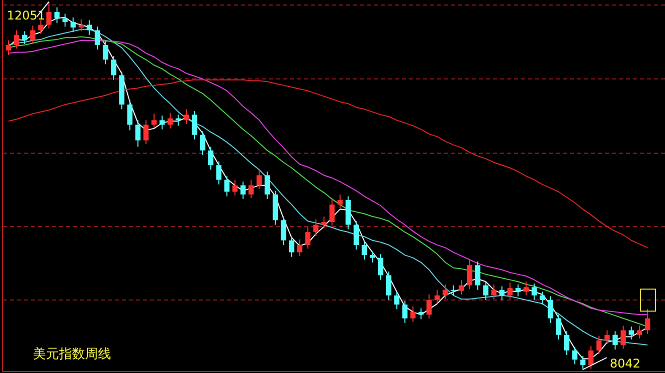 This screenshot has width=665, height=373. I want to click on text: 美元指数周线, so click(72, 354).